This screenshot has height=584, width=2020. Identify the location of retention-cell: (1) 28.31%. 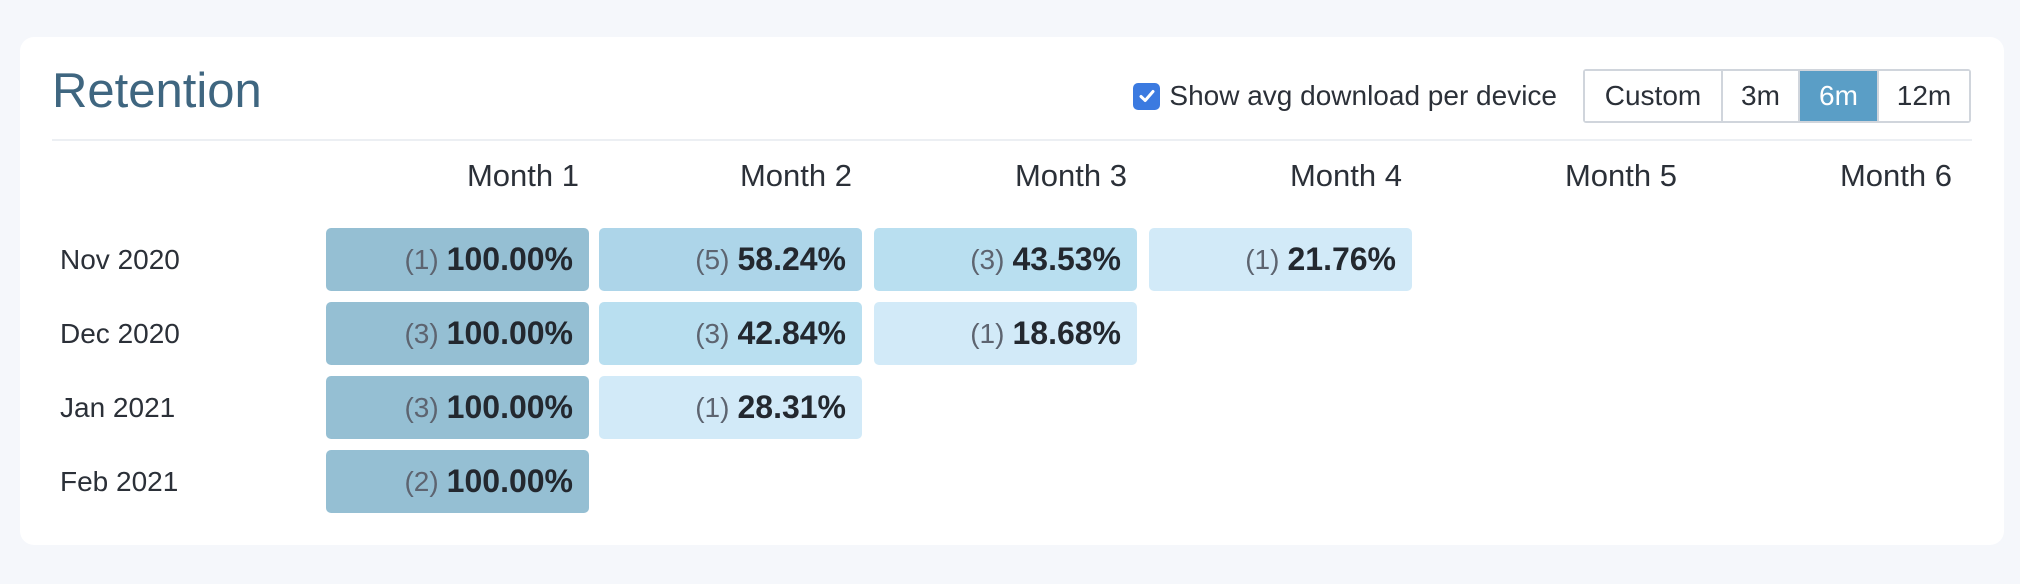
(730, 407).